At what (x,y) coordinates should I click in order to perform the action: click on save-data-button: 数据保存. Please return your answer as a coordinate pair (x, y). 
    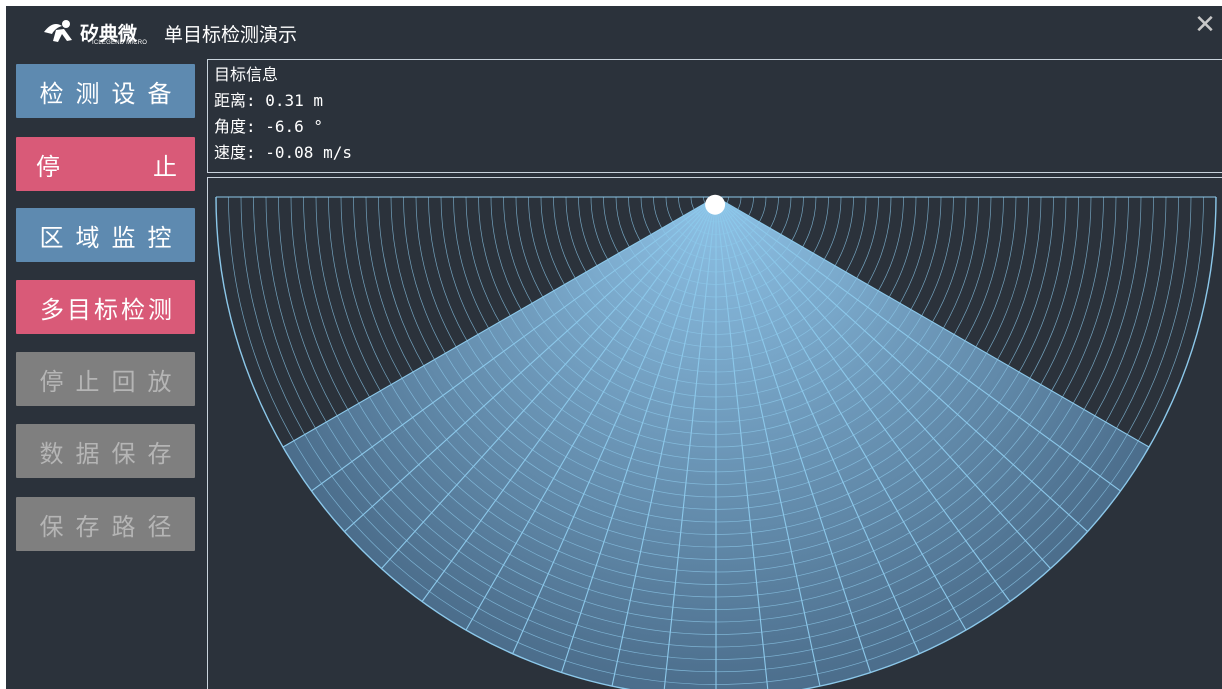
    Looking at the image, I should click on (105, 451).